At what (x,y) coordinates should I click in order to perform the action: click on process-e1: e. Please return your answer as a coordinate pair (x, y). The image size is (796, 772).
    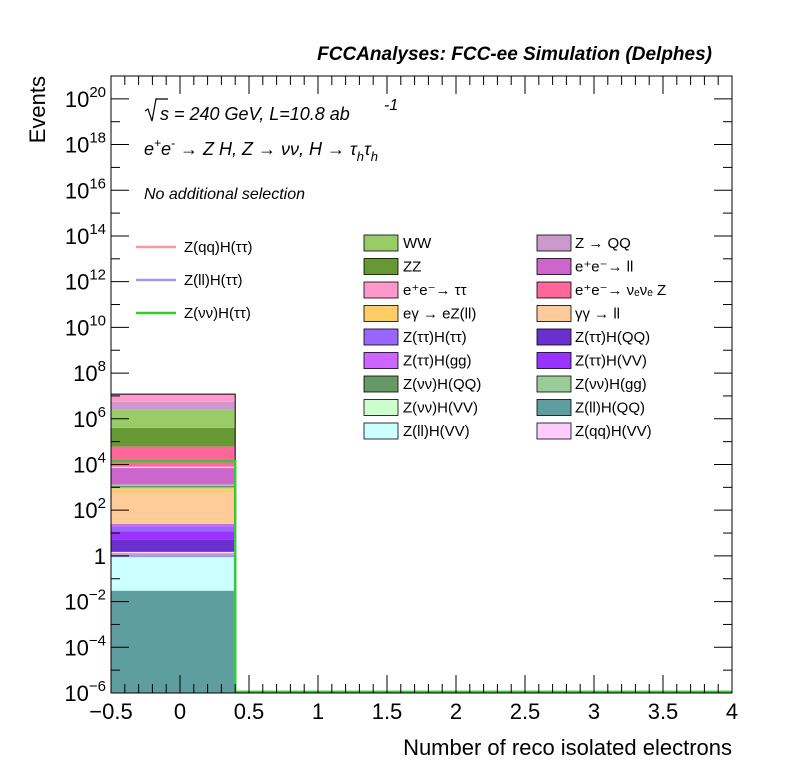
    Looking at the image, I should click on (149, 149).